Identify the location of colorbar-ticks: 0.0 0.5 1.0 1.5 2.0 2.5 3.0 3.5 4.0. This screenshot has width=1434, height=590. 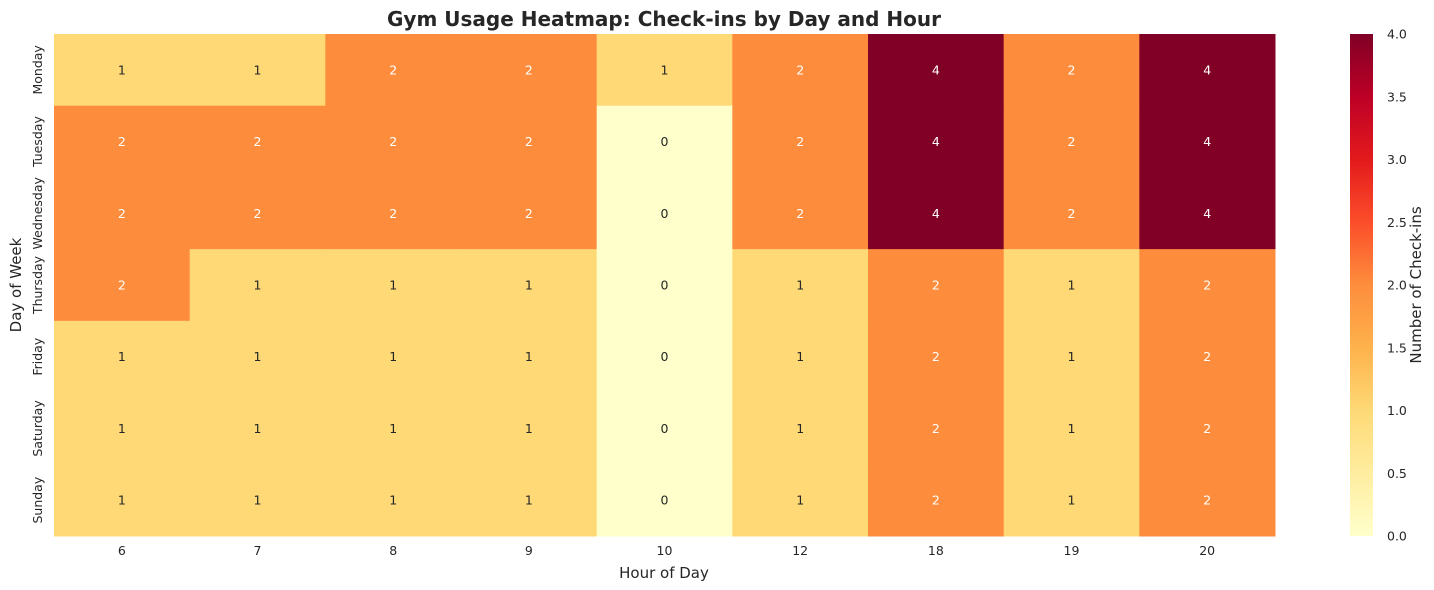
(1397, 285).